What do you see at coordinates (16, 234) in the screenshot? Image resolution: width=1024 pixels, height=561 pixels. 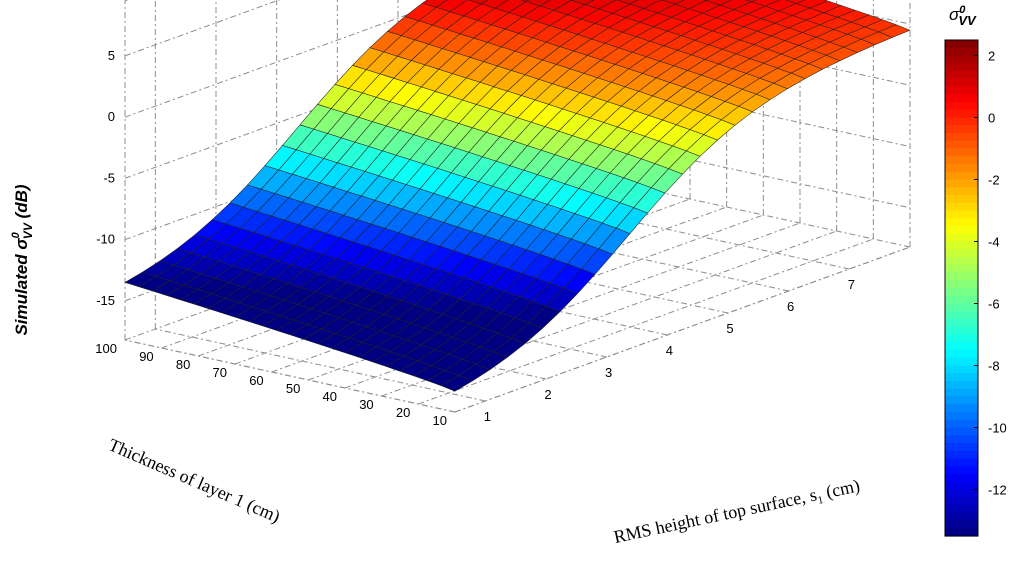 I see `z-axis-title-sup: 0` at bounding box center [16, 234].